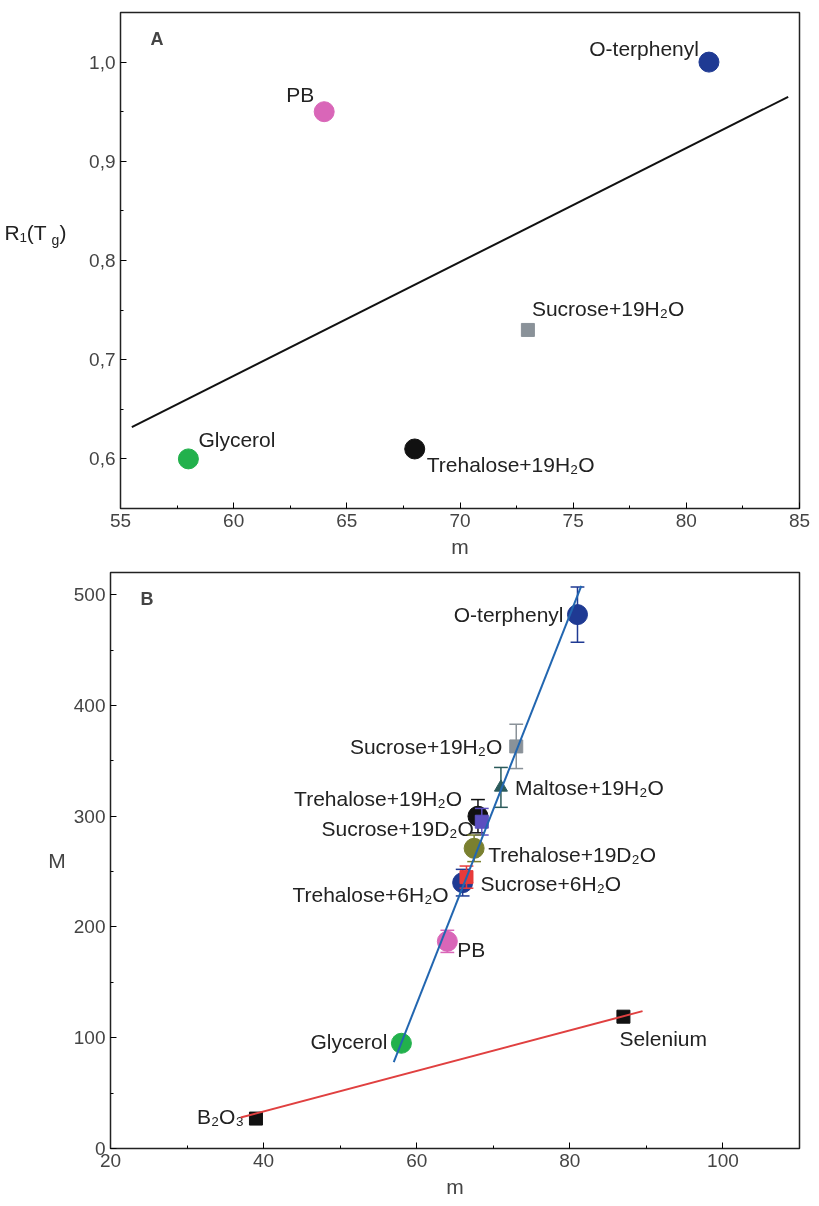 Image resolution: width=819 pixels, height=1206 pixels. Describe the element at coordinates (460, 520) in the screenshot. I see `x-tick-label: 70` at that location.